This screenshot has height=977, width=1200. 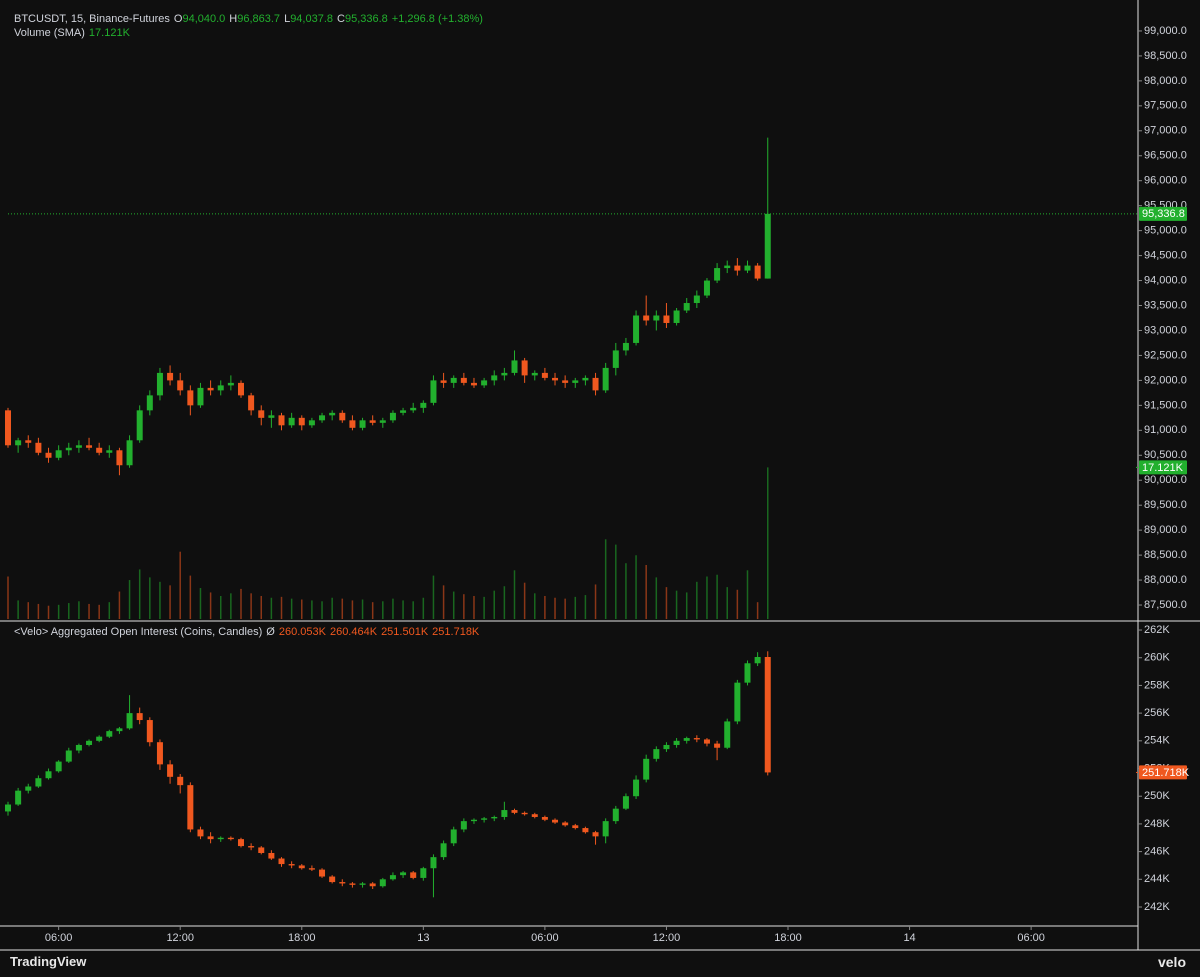 I want to click on y-tick-label: 93,000.0, so click(x=1165, y=330).